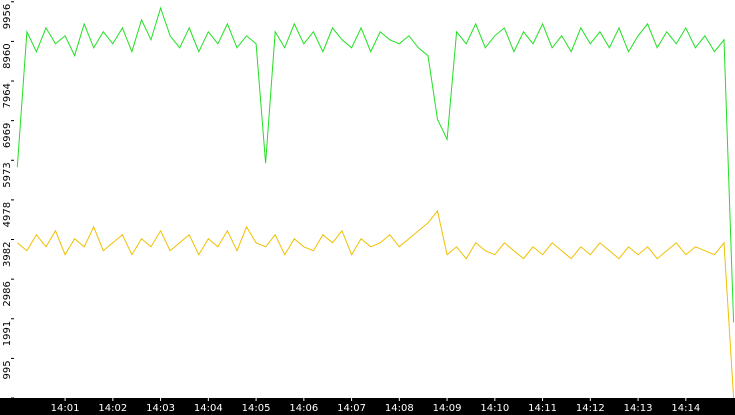 The image size is (735, 415). What do you see at coordinates (367, 406) in the screenshot?
I see `x-axis-bar` at bounding box center [367, 406].